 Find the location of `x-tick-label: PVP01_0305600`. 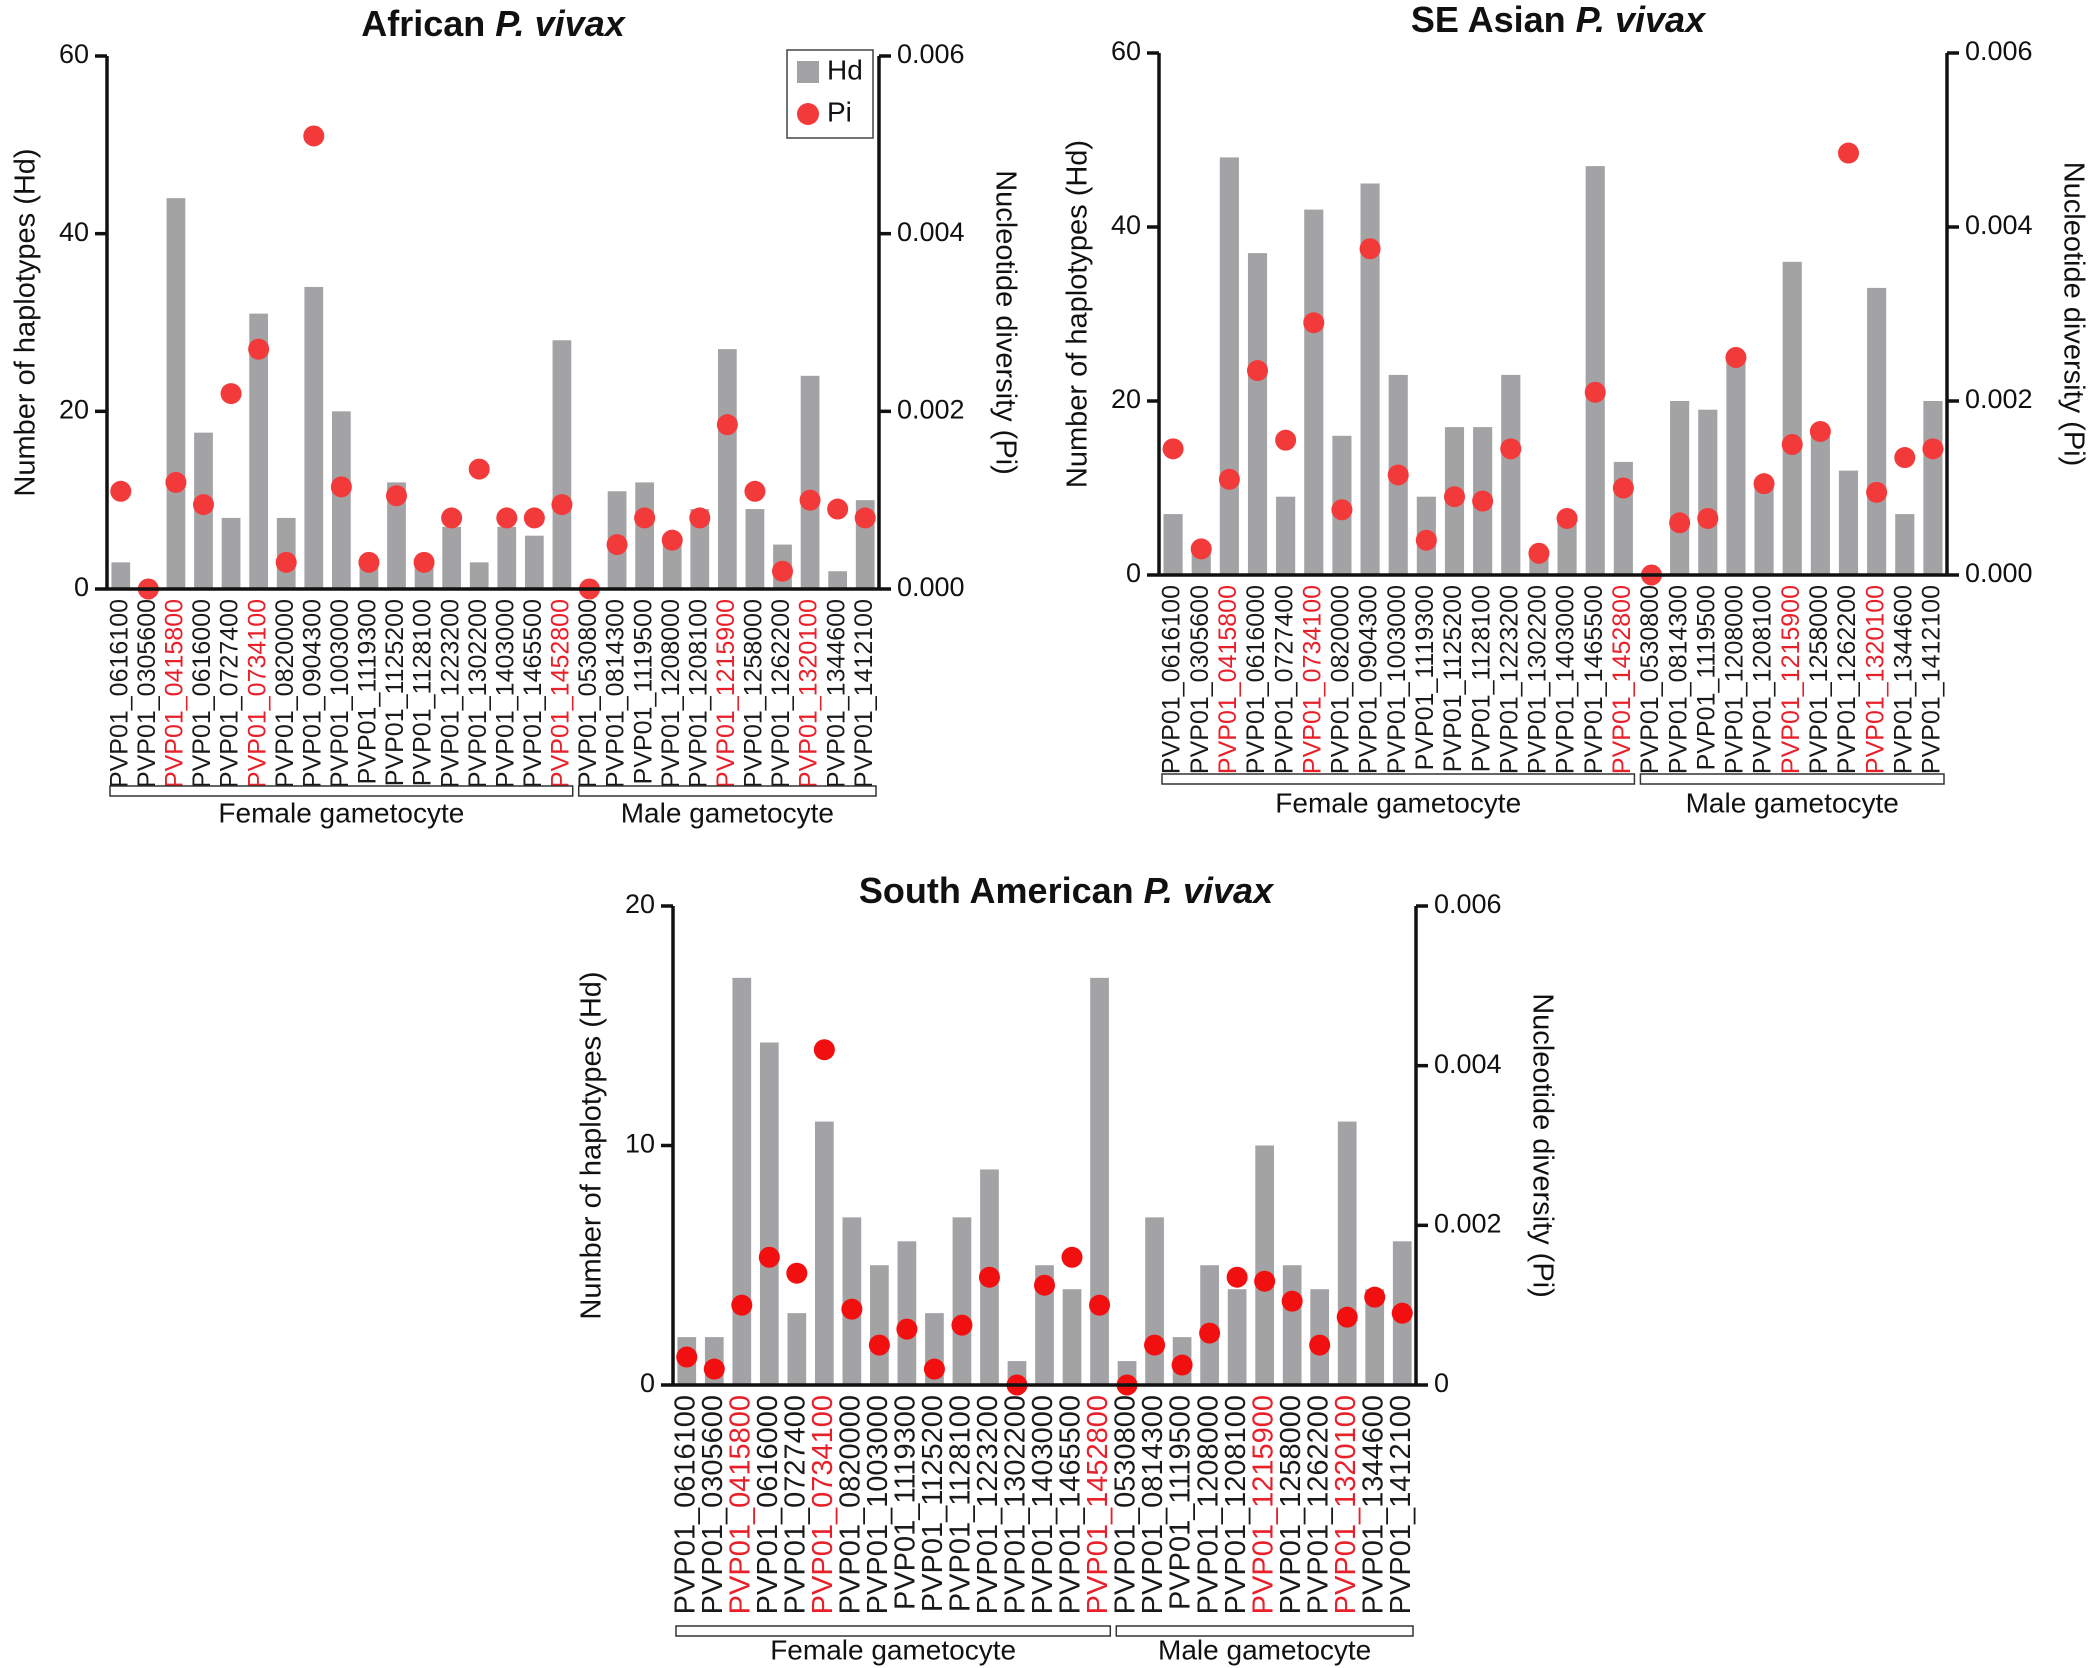

x-tick-label: PVP01_0305600 is located at coordinates (713, 1504).